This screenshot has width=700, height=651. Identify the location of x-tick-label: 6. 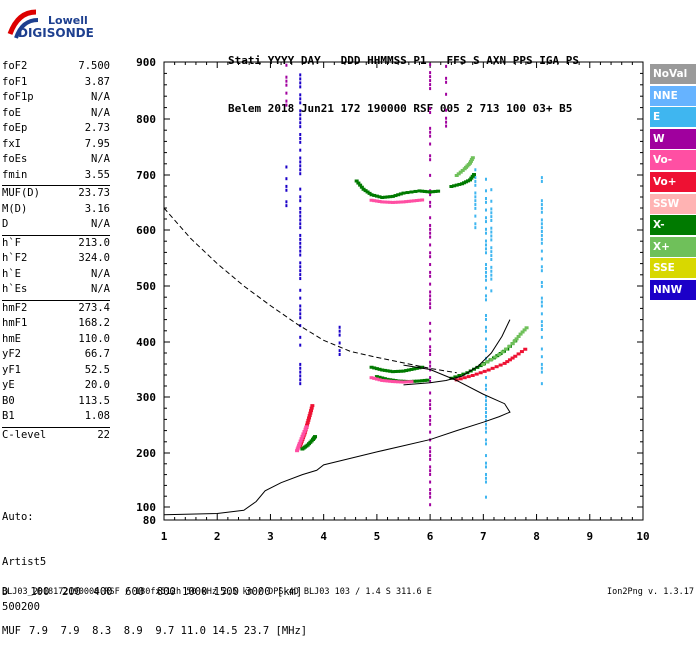
(430, 536).